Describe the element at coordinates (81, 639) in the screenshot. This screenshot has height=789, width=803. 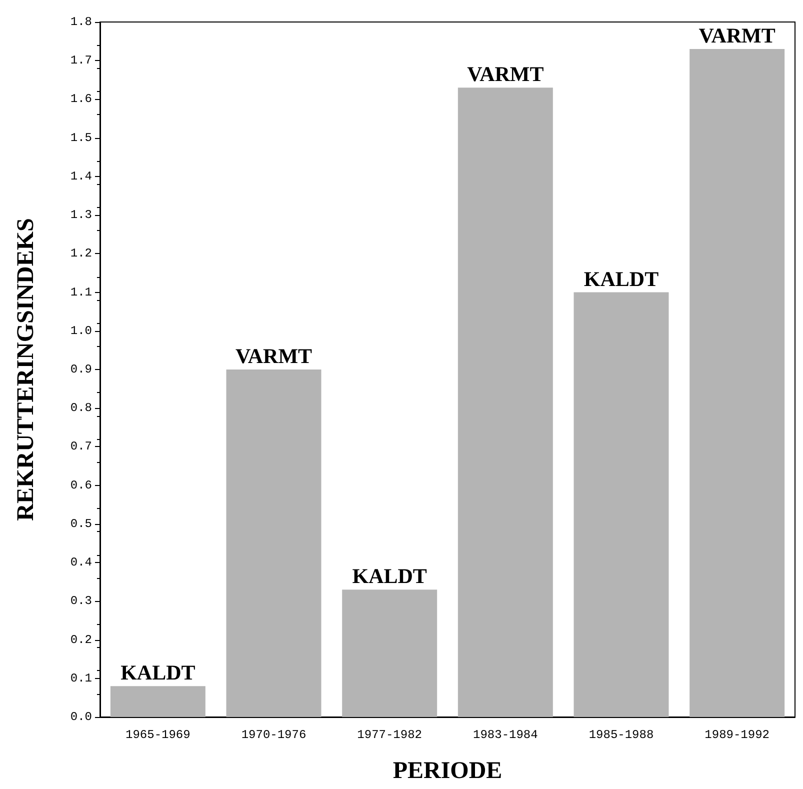
I see `y-tick-label: 0.2` at that location.